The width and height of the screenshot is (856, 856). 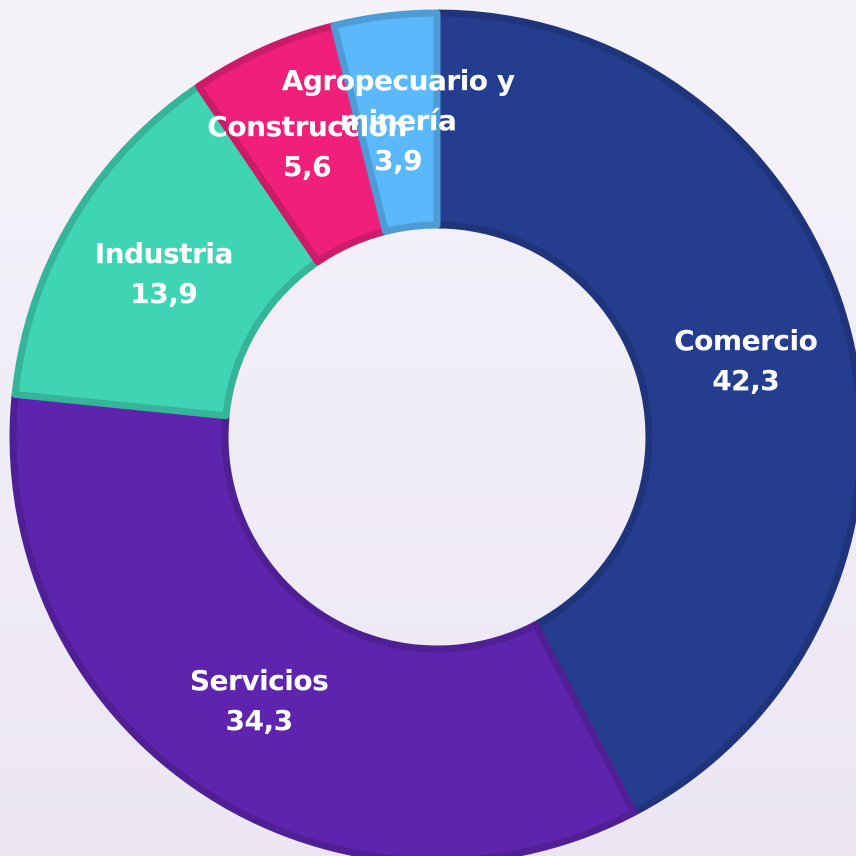 What do you see at coordinates (746, 340) in the screenshot?
I see `category-label: Comercio` at bounding box center [746, 340].